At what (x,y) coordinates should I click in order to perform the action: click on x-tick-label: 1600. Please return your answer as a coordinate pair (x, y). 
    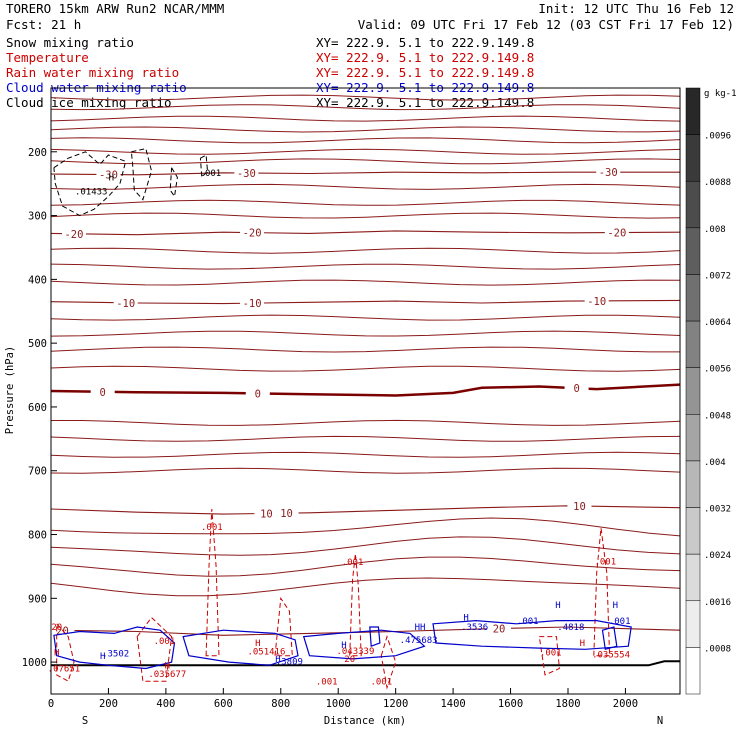
    Looking at the image, I should click on (510, 704).